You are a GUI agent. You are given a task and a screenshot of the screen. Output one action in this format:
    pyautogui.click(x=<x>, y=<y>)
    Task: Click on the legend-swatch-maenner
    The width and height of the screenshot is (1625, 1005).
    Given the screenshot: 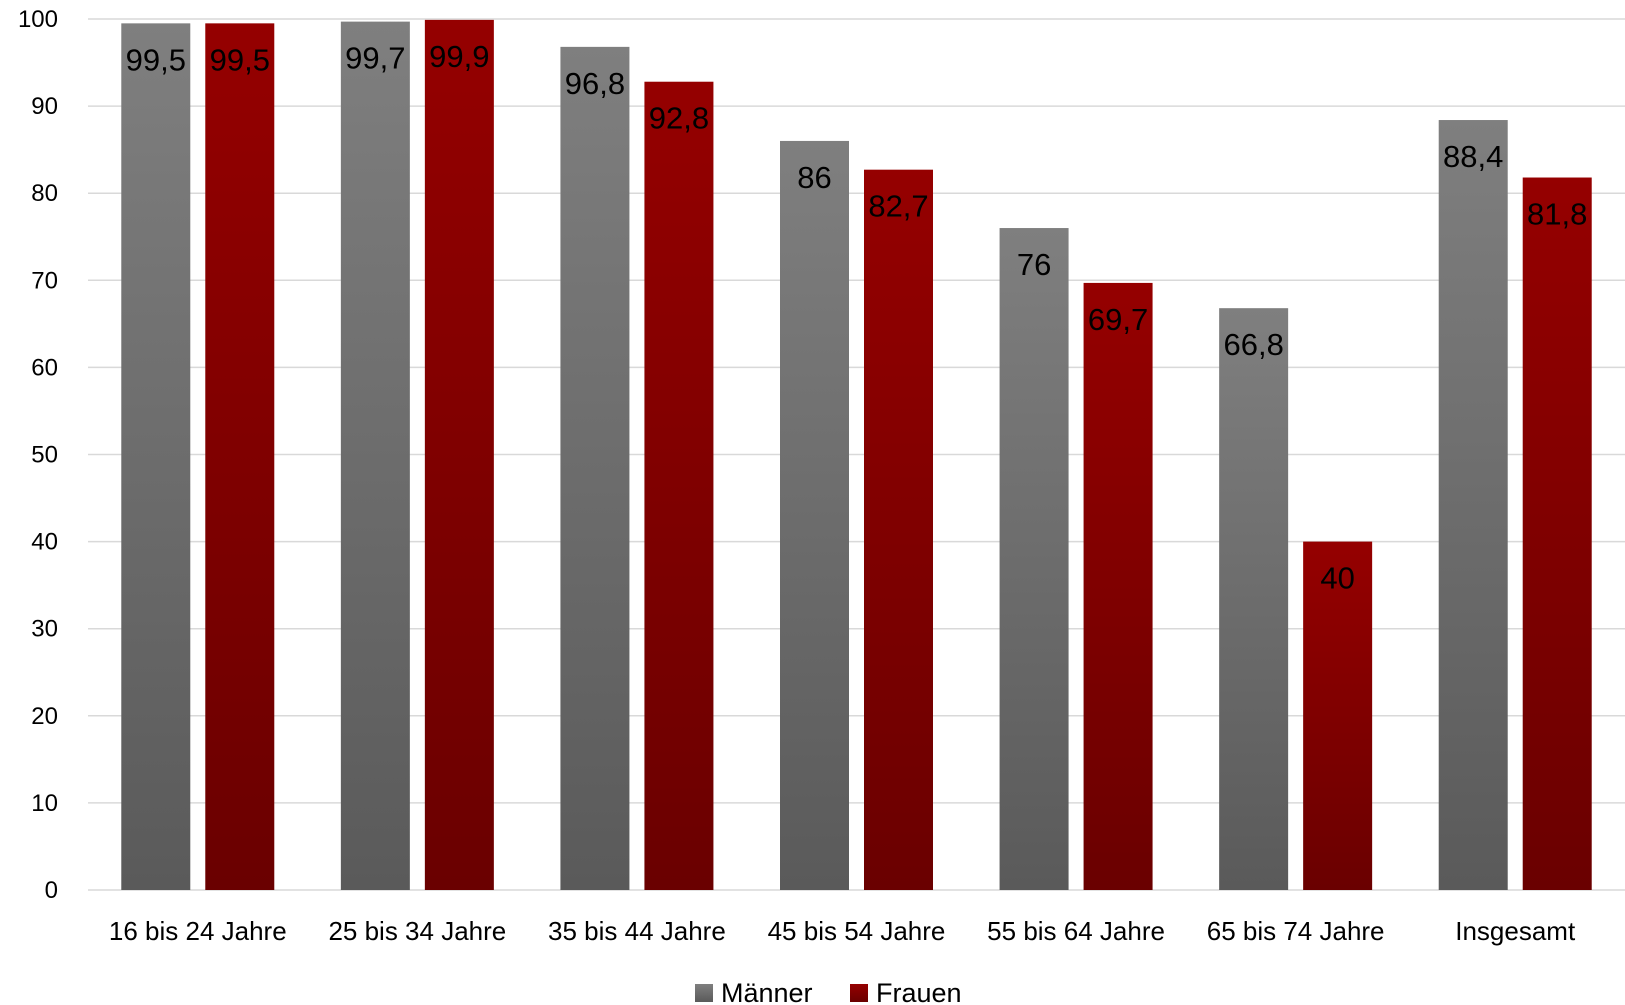 What is the action you would take?
    pyautogui.click(x=704, y=993)
    